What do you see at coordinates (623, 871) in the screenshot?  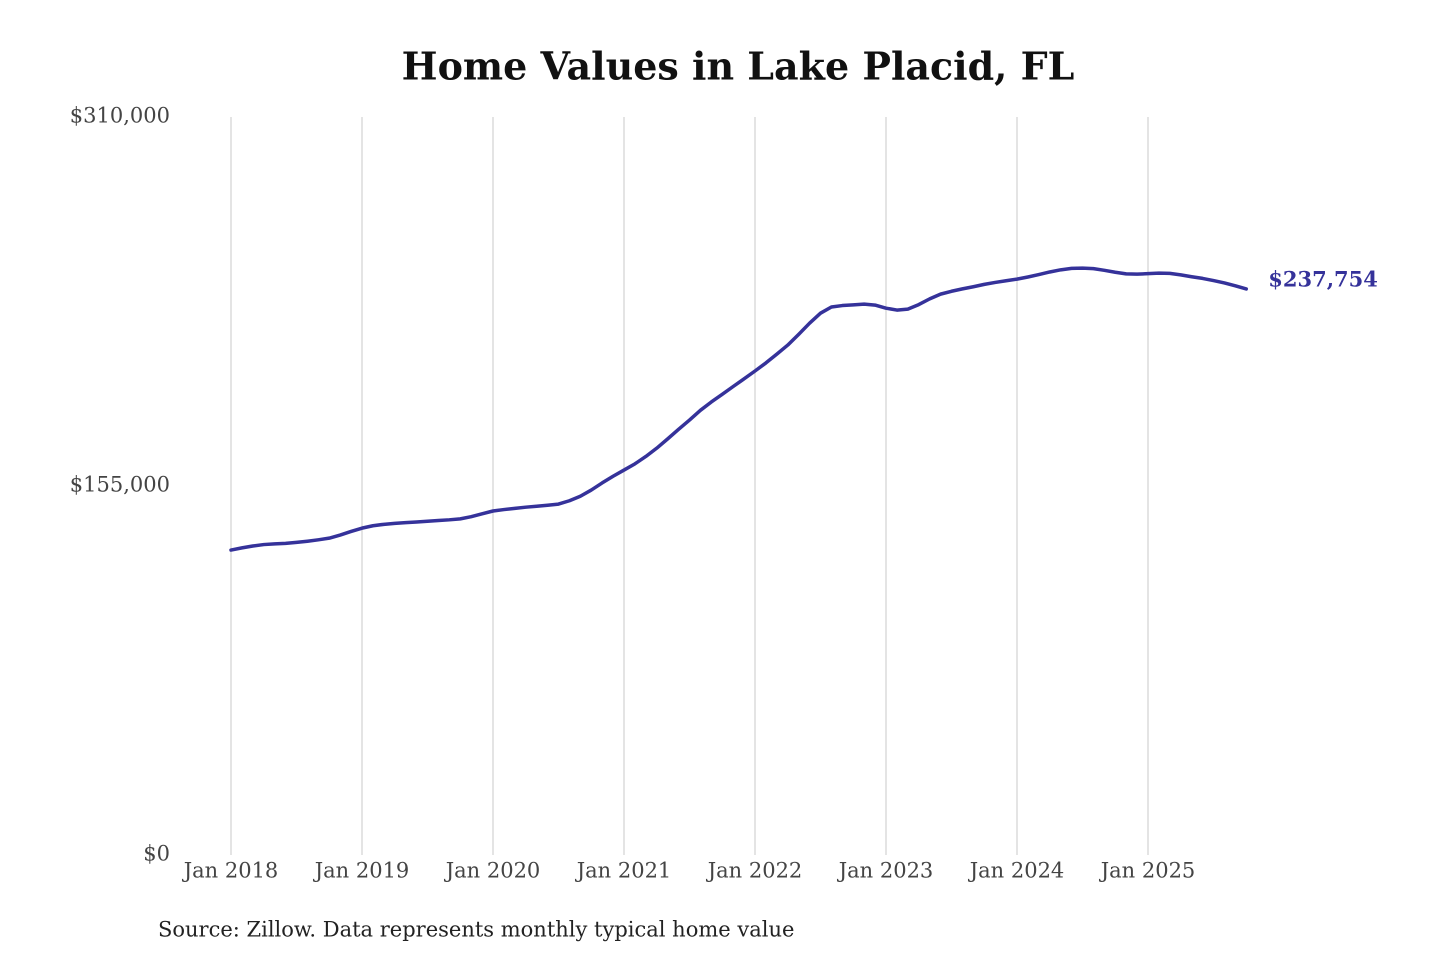 I see `x-tick-label: Jan 2021` at bounding box center [623, 871].